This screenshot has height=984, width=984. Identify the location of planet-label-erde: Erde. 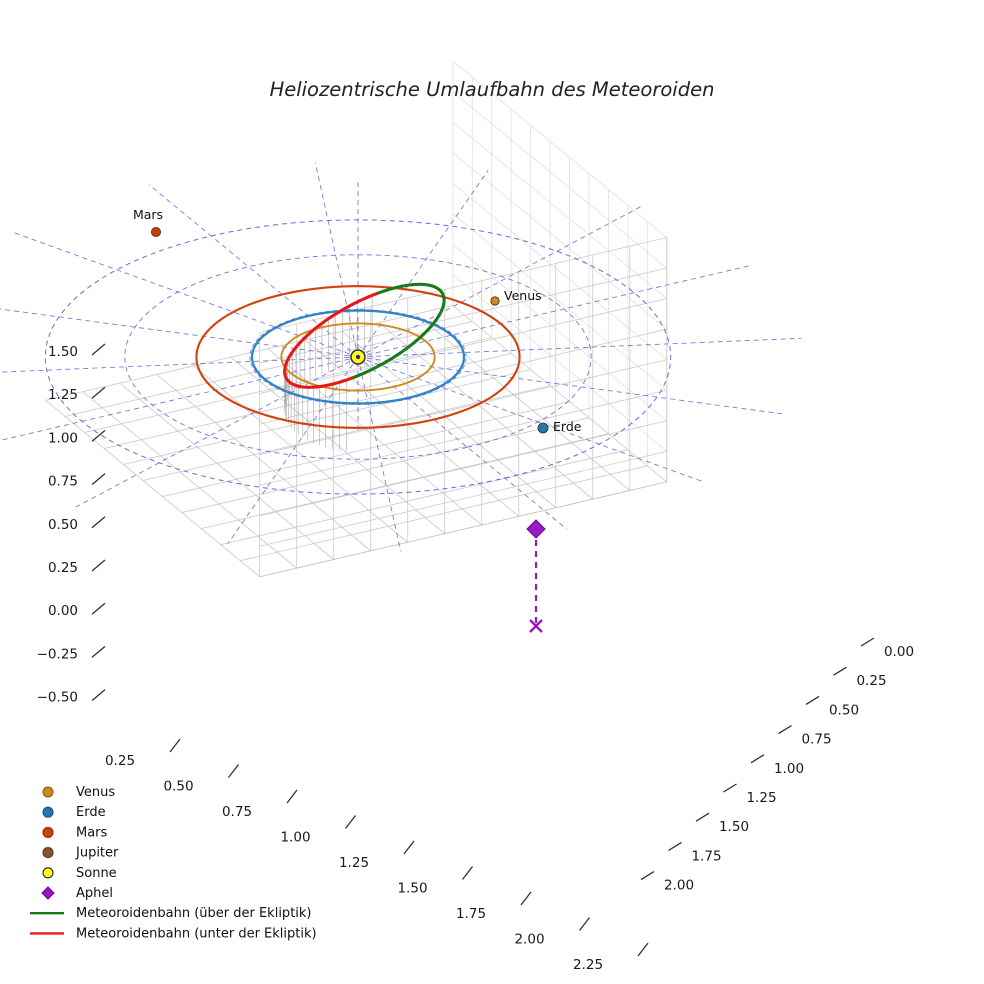
(567, 426).